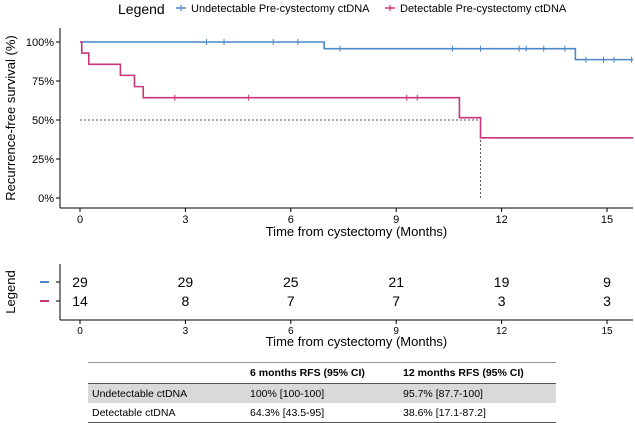  Describe the element at coordinates (396, 220) in the screenshot. I see `x-tick-label: 9` at that location.